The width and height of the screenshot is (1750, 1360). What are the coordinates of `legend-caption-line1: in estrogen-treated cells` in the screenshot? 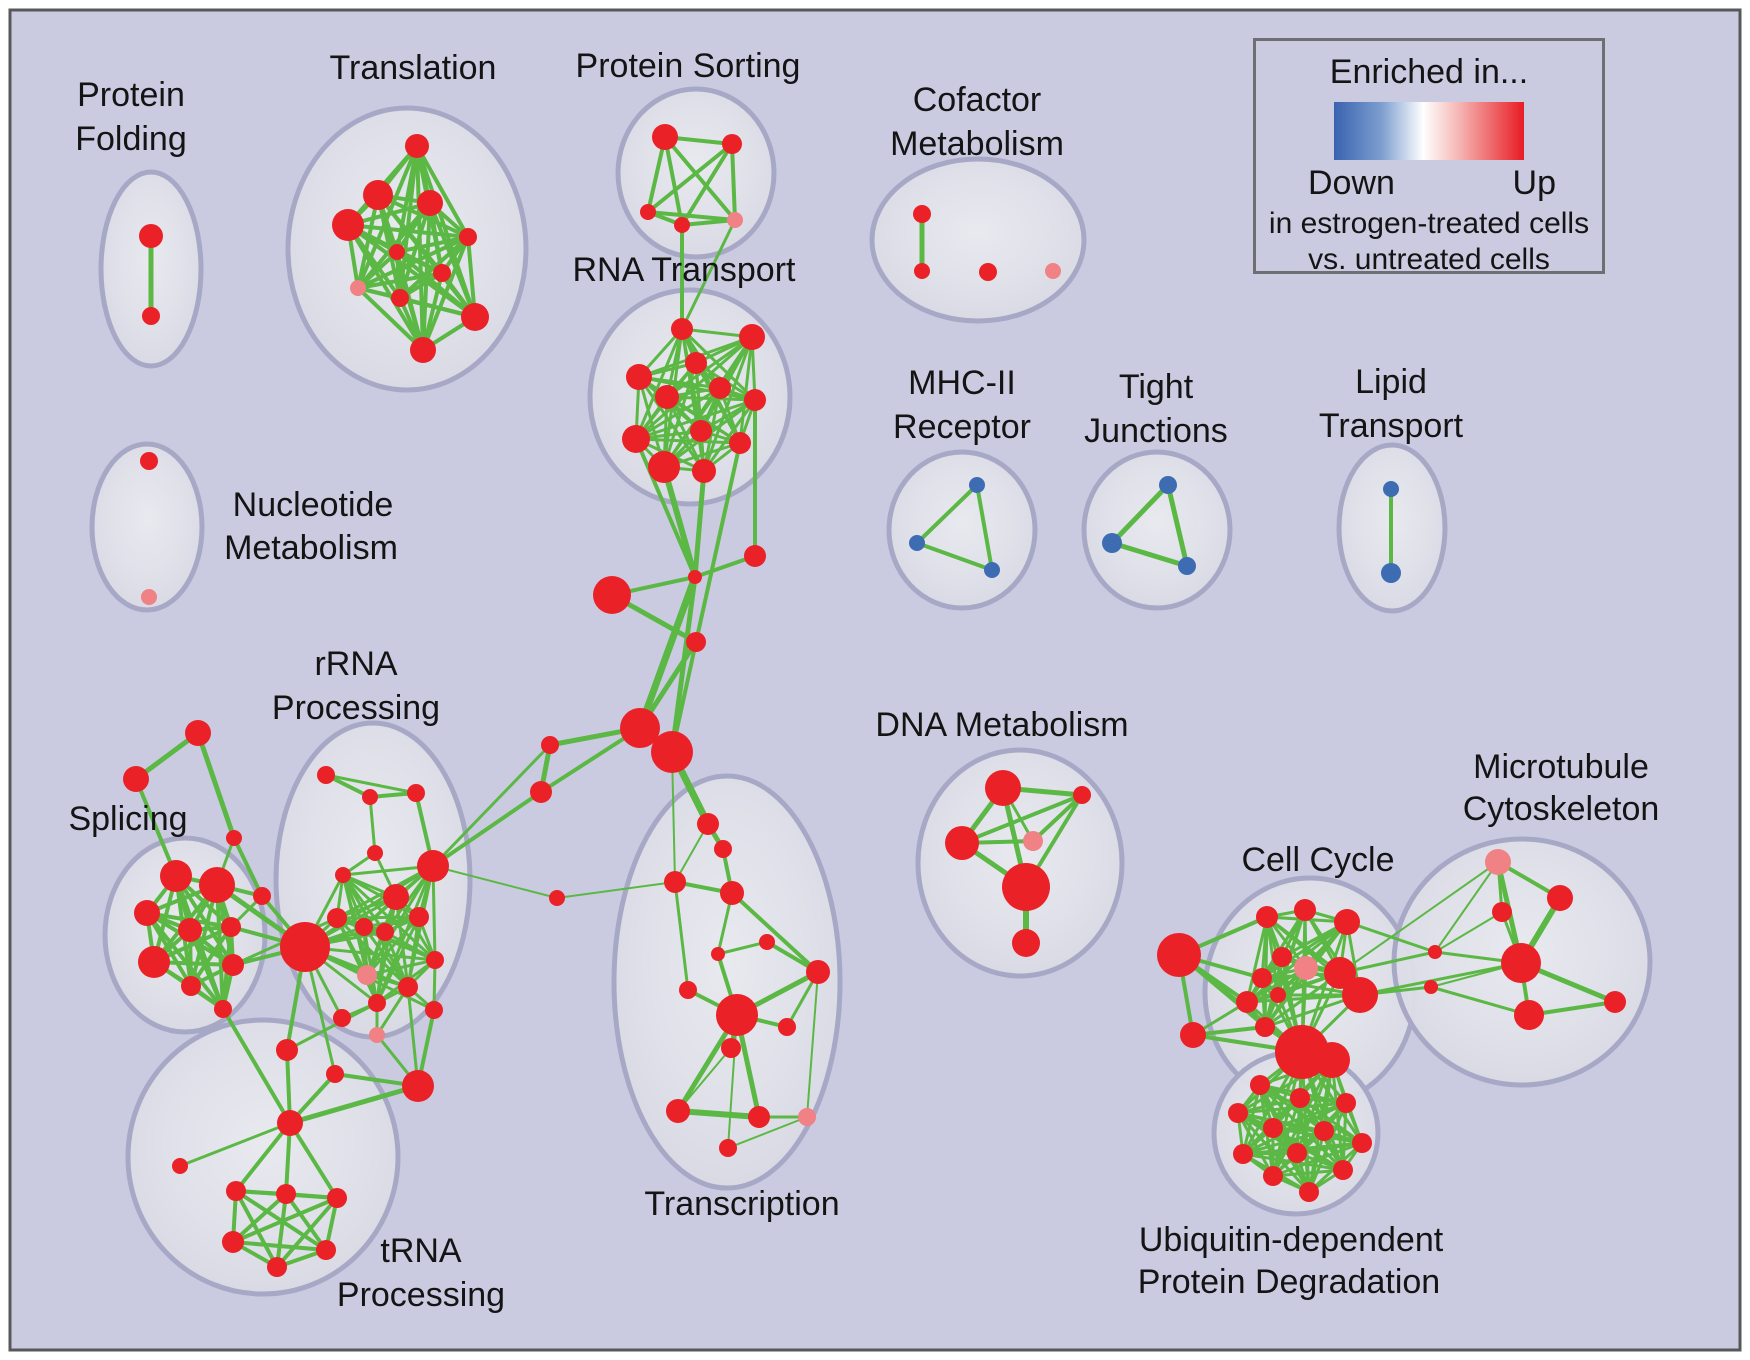 It's located at (1429, 223).